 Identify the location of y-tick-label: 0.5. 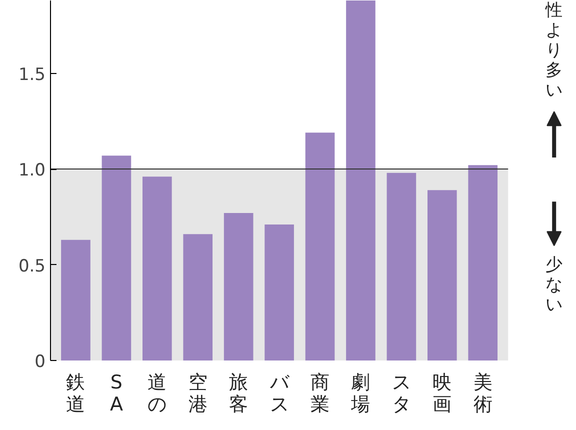
(32, 266).